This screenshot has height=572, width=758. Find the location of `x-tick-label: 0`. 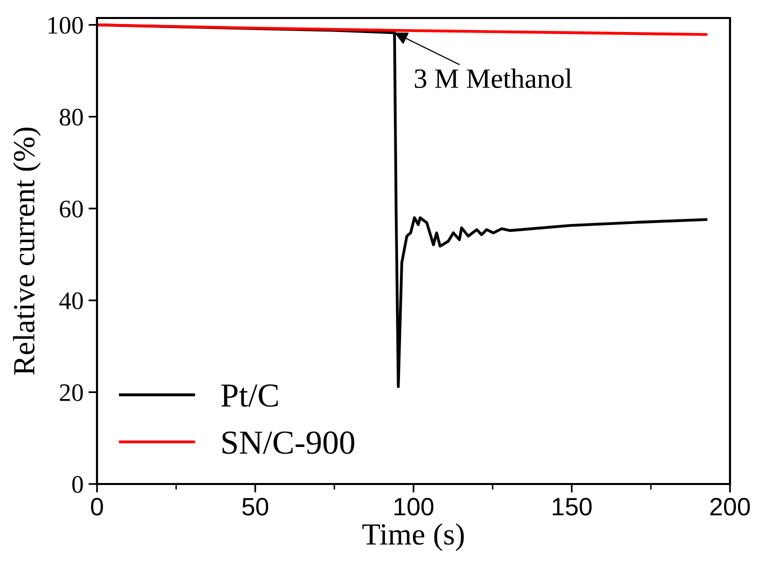

x-tick-label: 0 is located at coordinates (97, 507).